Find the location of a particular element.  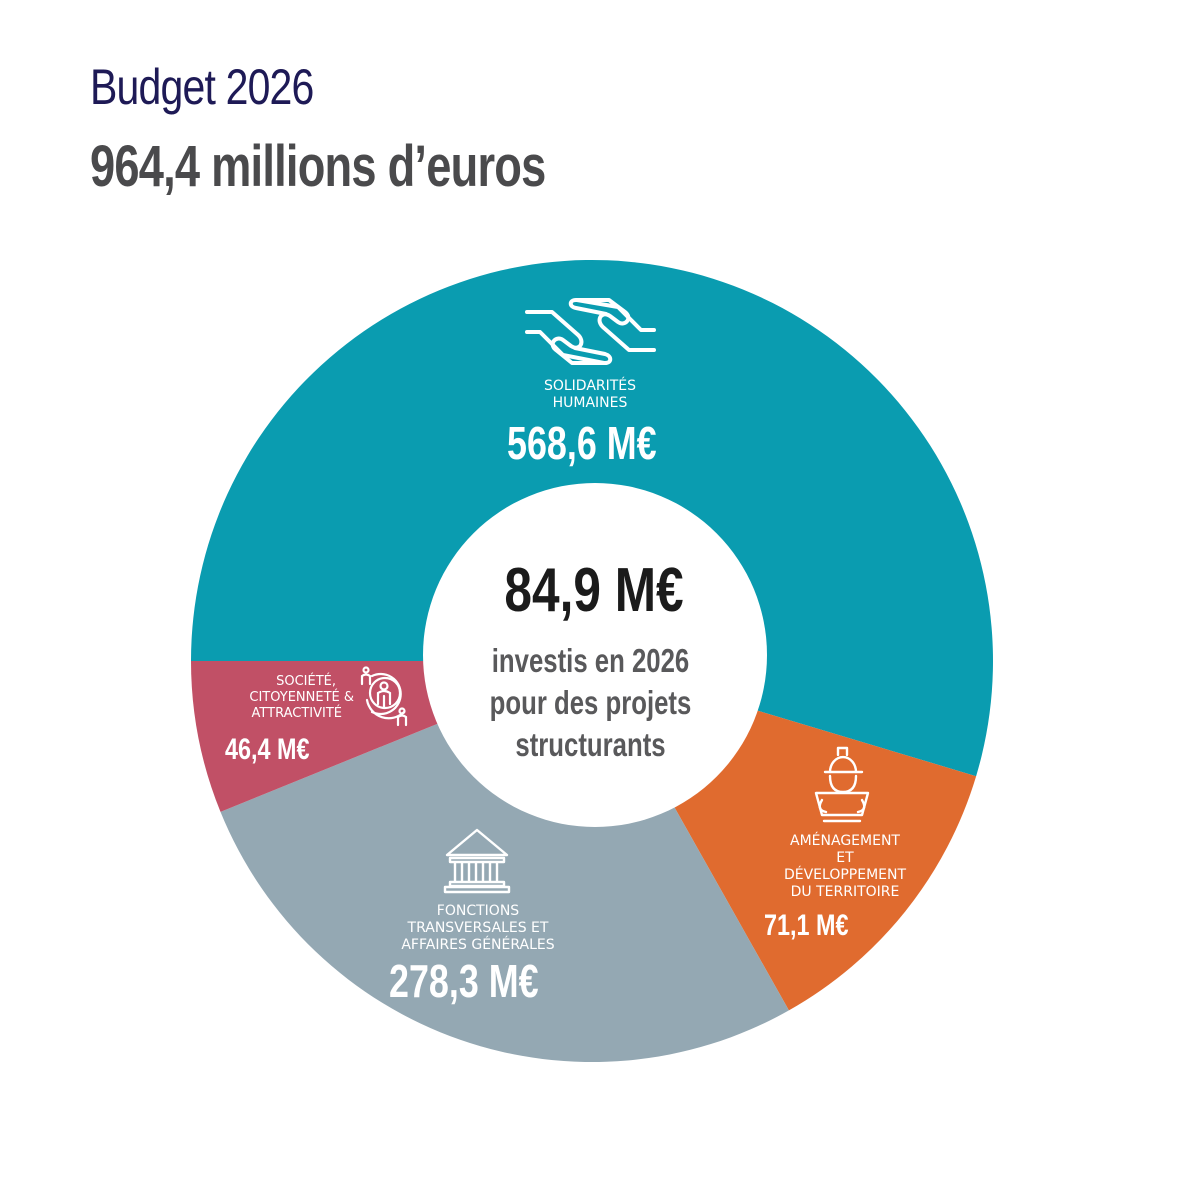

chart-title: Budget 2026 is located at coordinates (202, 87).